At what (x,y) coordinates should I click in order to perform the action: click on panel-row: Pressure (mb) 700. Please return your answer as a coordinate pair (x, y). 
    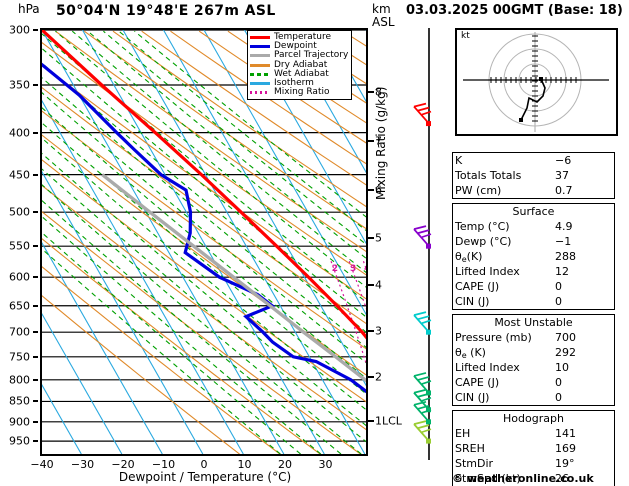
    Looking at the image, I should click on (533, 337).